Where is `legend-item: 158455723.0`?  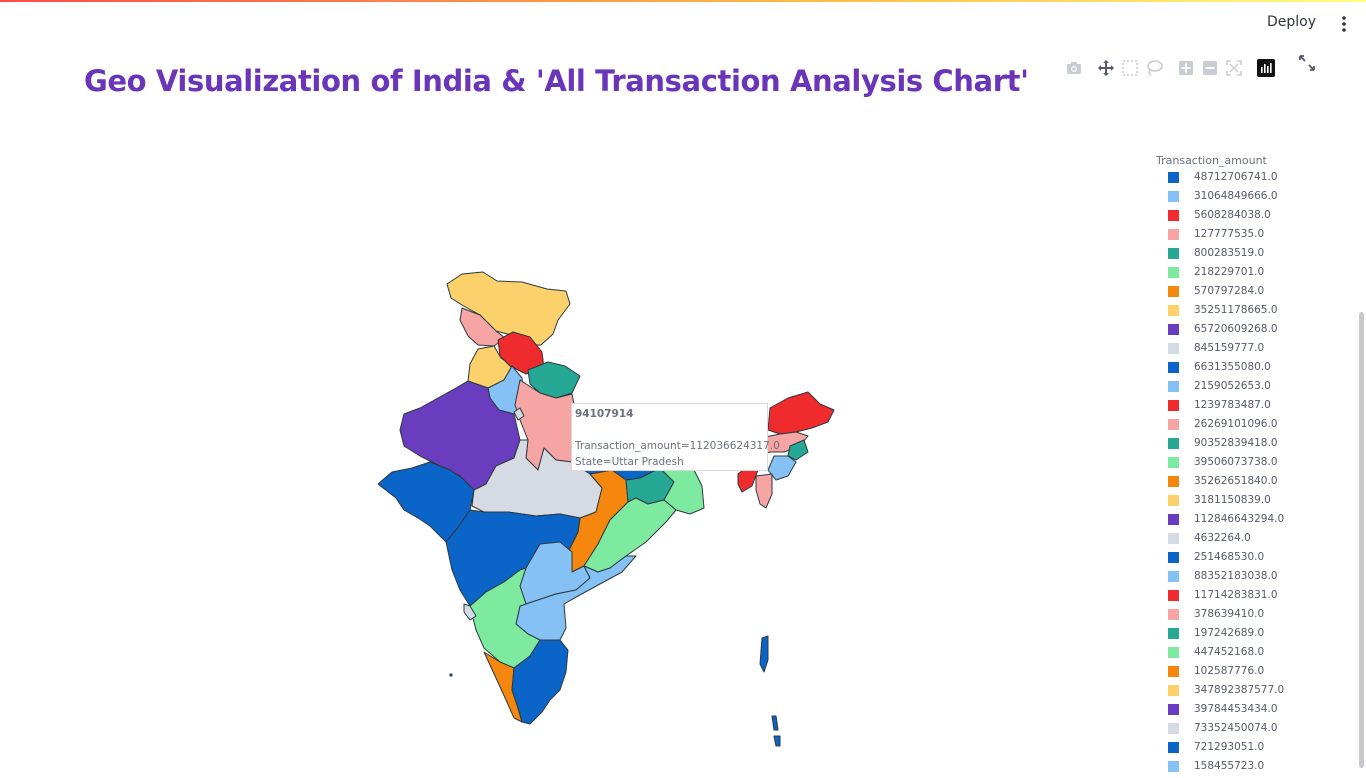
legend-item: 158455723.0 is located at coordinates (1246, 768).